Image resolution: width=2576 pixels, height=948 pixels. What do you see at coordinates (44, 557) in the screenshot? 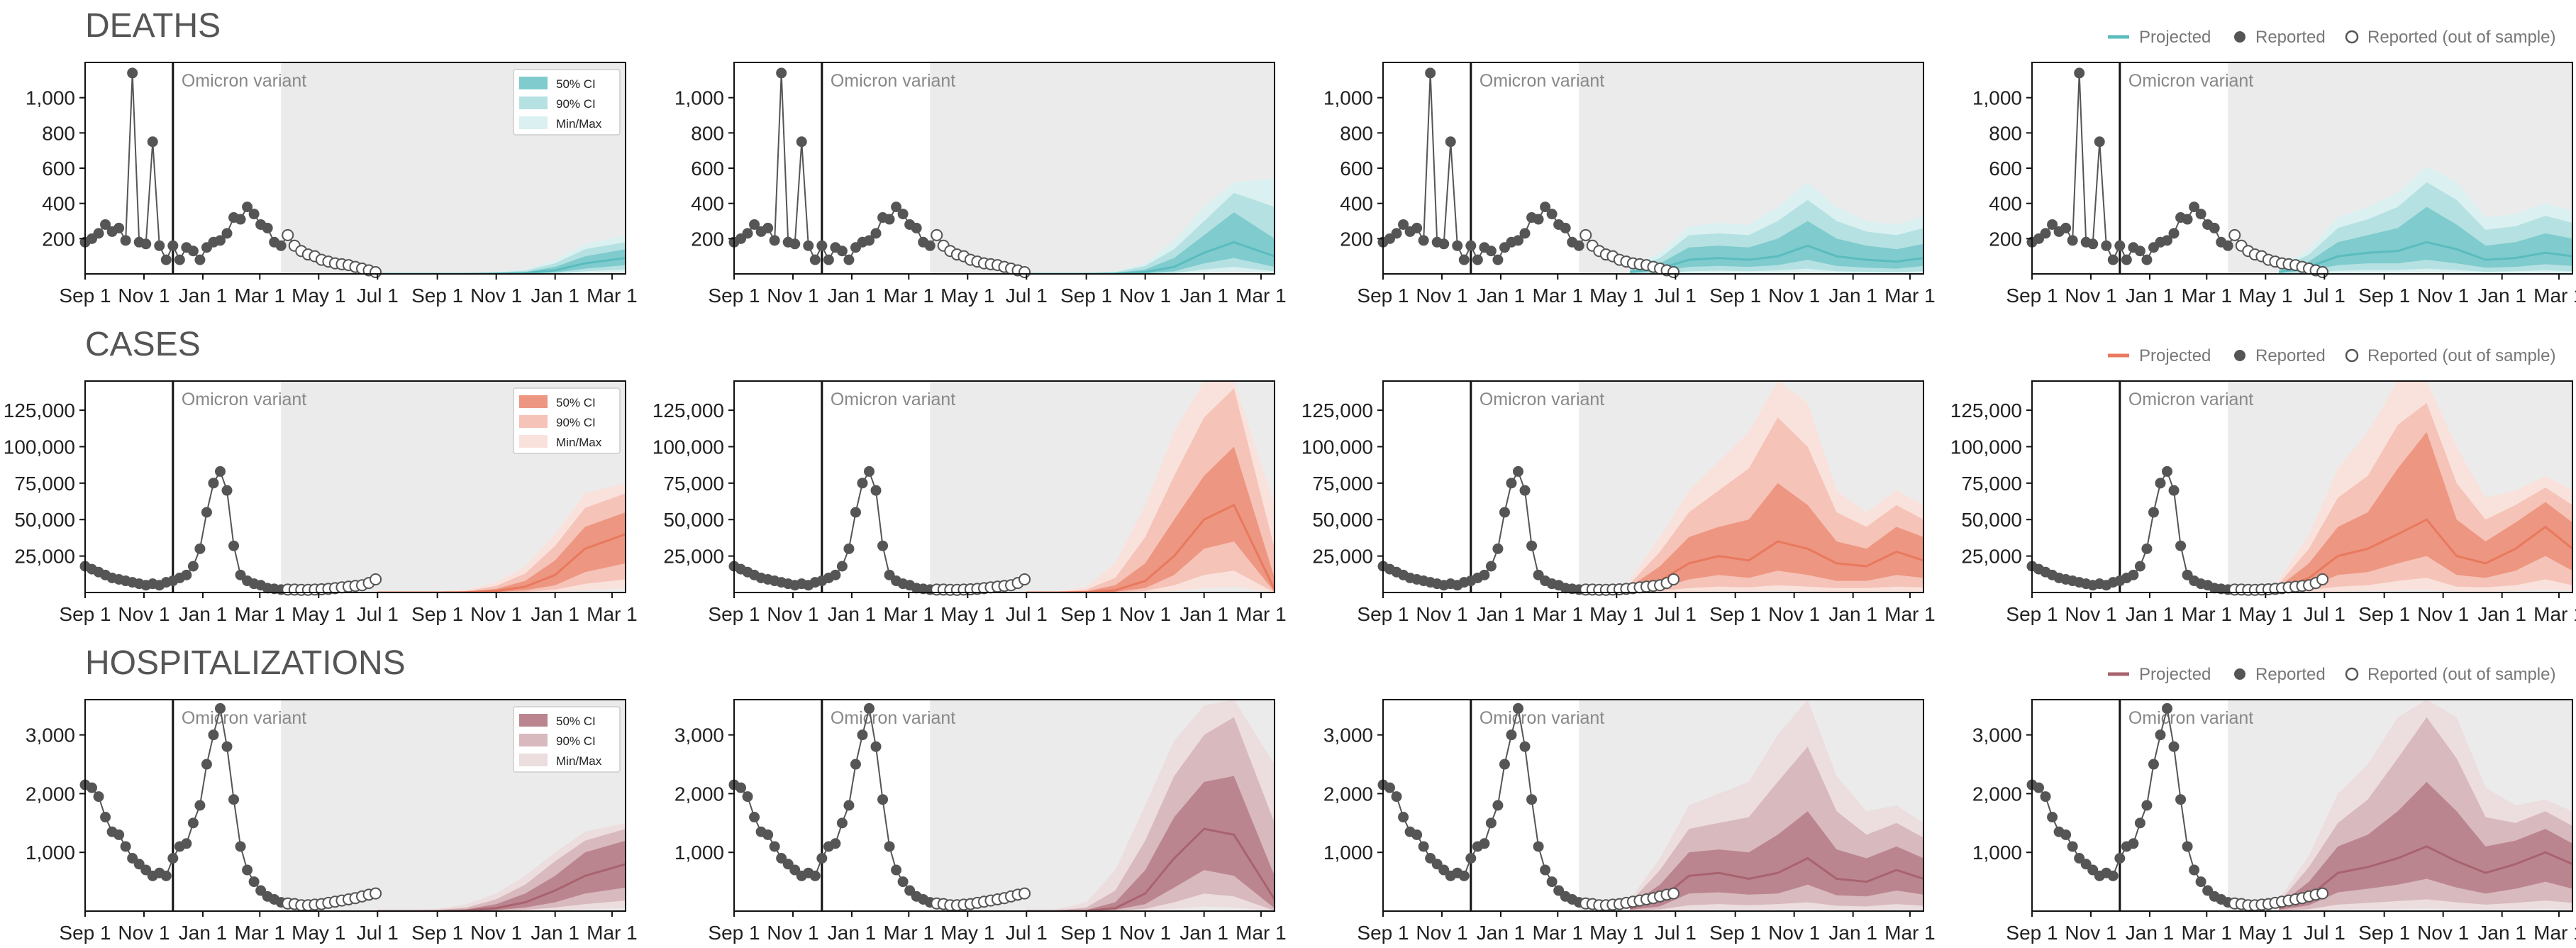
I see `y-tick-label: 25,000` at bounding box center [44, 557].